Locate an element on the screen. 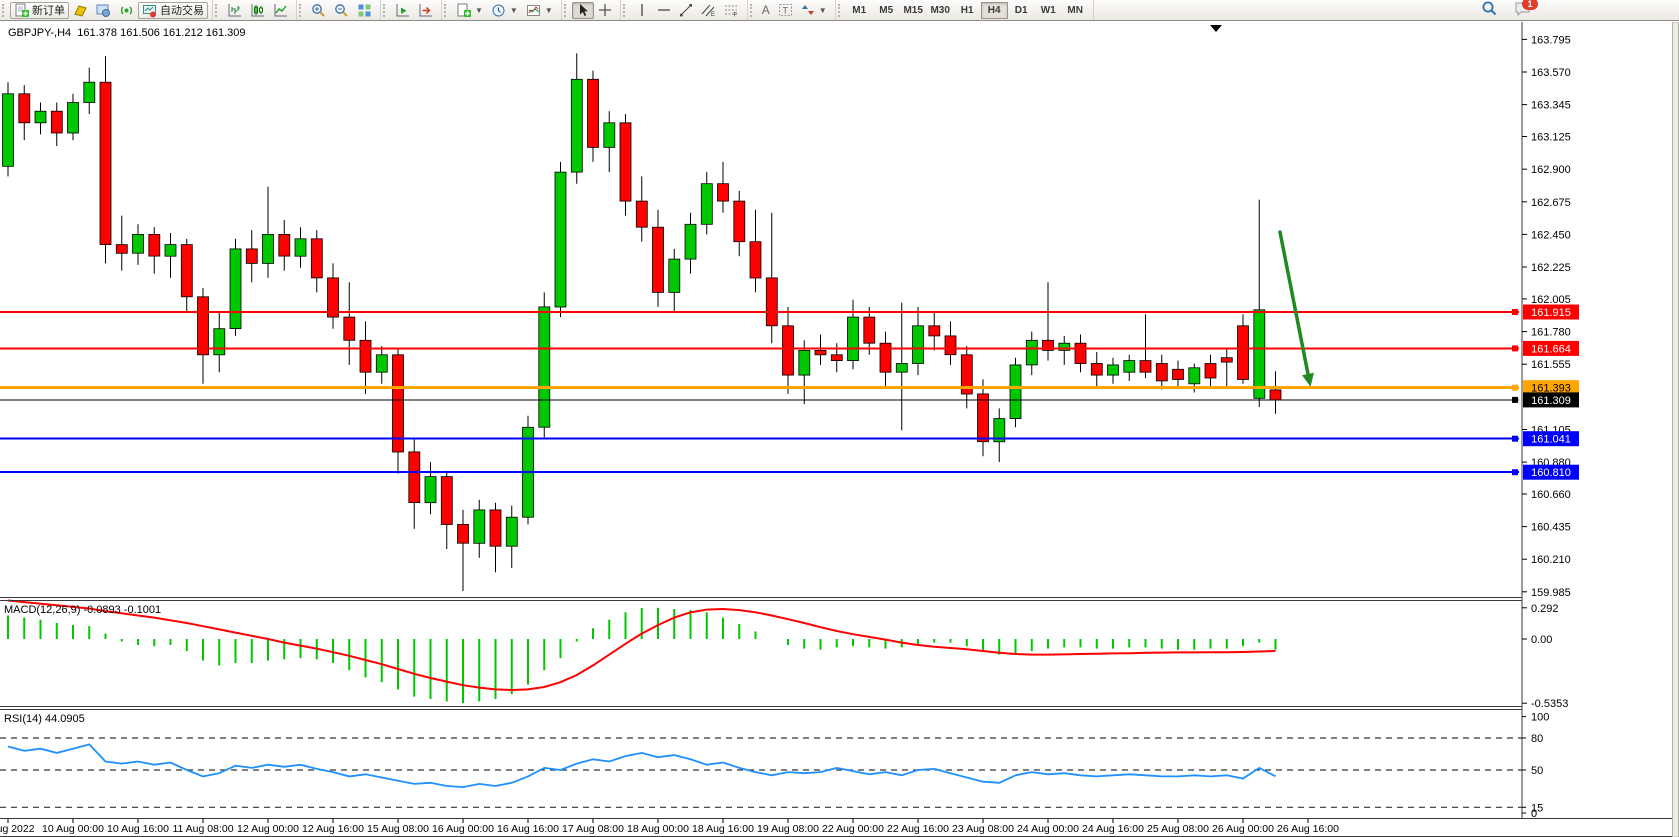  timeframe-m30-button: M30 is located at coordinates (940, 10).